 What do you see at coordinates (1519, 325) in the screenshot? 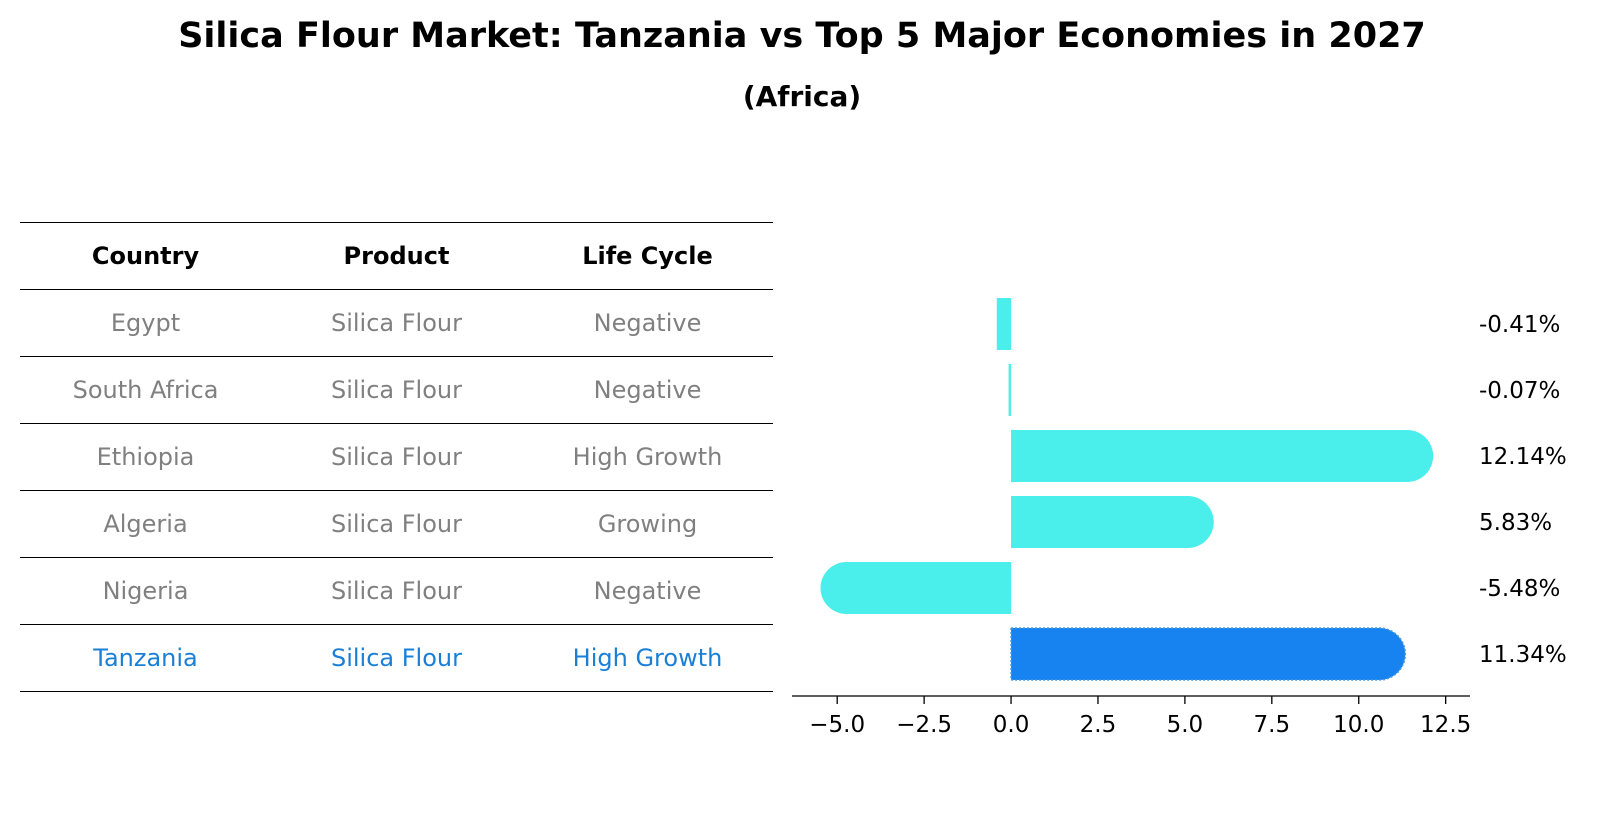
I see `value-label: -0.41%` at bounding box center [1519, 325].